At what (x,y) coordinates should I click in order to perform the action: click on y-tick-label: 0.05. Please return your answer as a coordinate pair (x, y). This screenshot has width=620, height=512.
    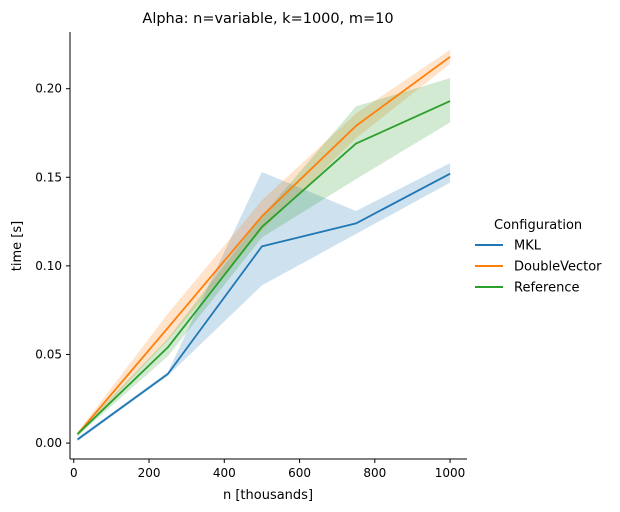
    Looking at the image, I should click on (48, 354).